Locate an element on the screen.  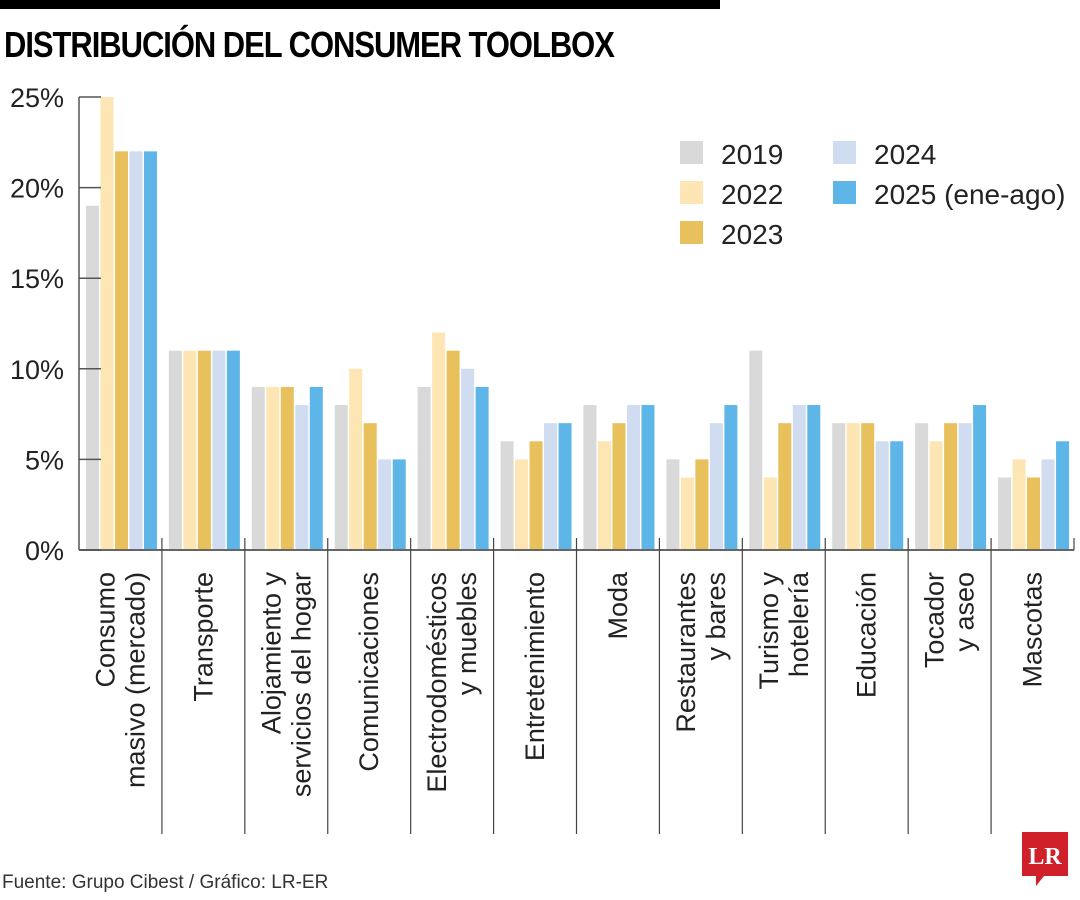
category-label-line: Mascotas is located at coordinates (1033, 630).